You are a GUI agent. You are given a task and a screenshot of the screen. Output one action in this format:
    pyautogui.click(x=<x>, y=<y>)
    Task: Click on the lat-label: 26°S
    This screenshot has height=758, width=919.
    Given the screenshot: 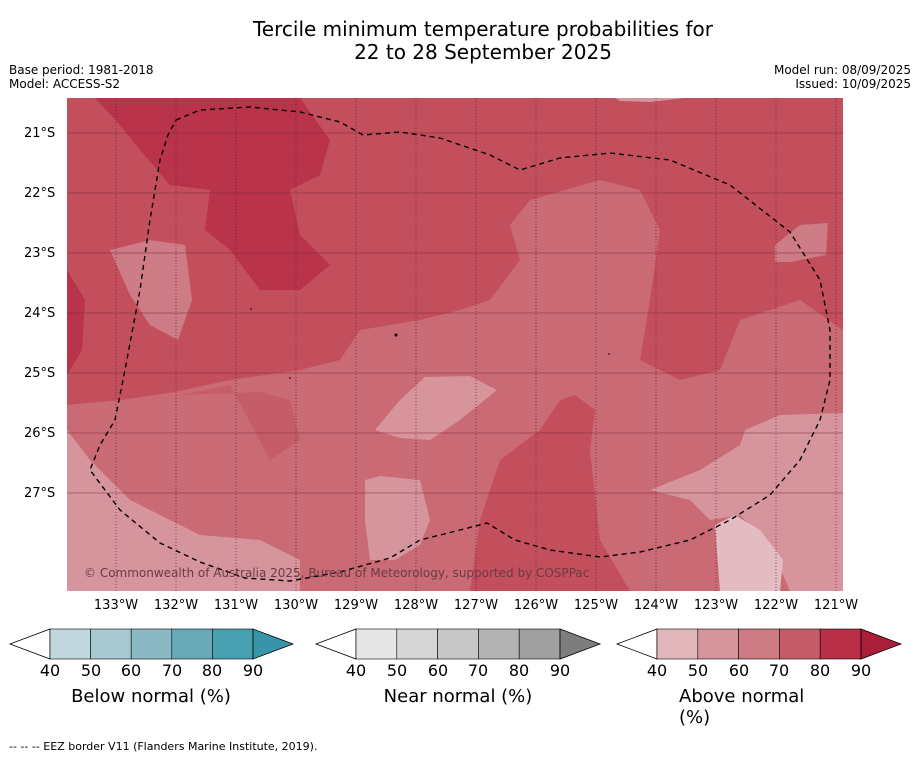 What is the action you would take?
    pyautogui.click(x=40, y=433)
    